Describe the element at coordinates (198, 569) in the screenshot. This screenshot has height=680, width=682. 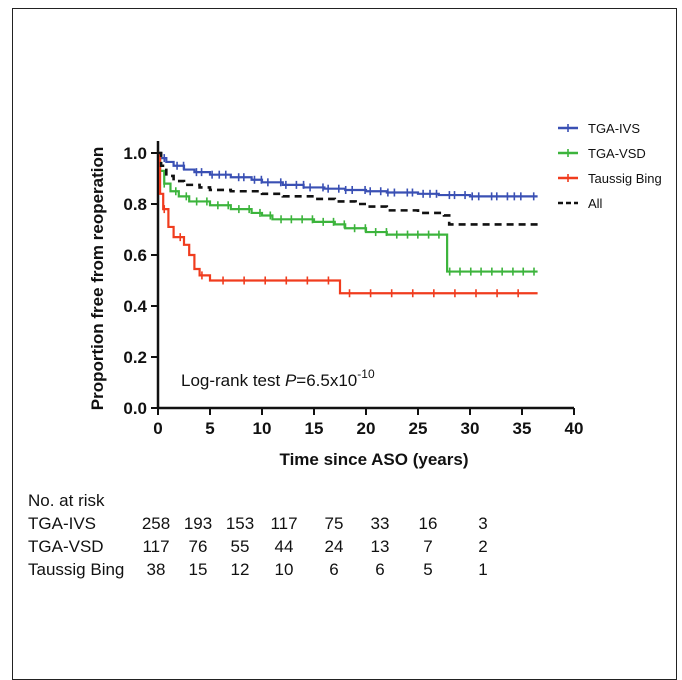
I see `risk-cell: 15` at that location.